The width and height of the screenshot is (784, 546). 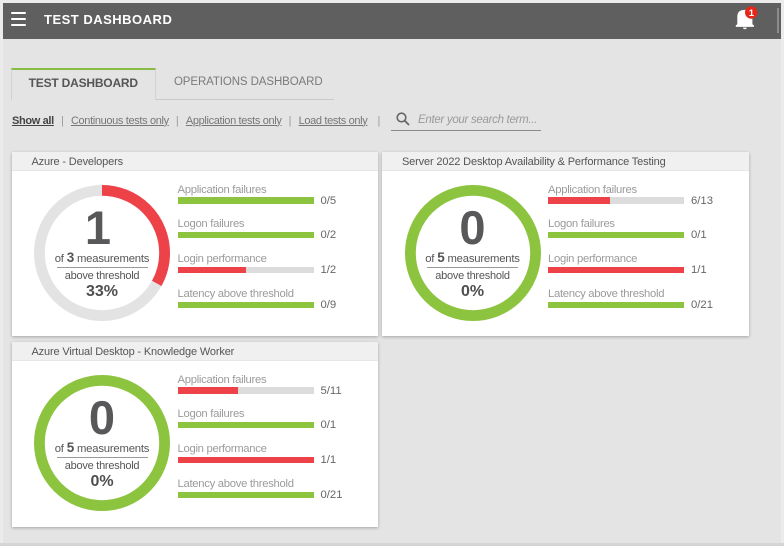 I want to click on svg-text: 1, so click(x=752, y=13).